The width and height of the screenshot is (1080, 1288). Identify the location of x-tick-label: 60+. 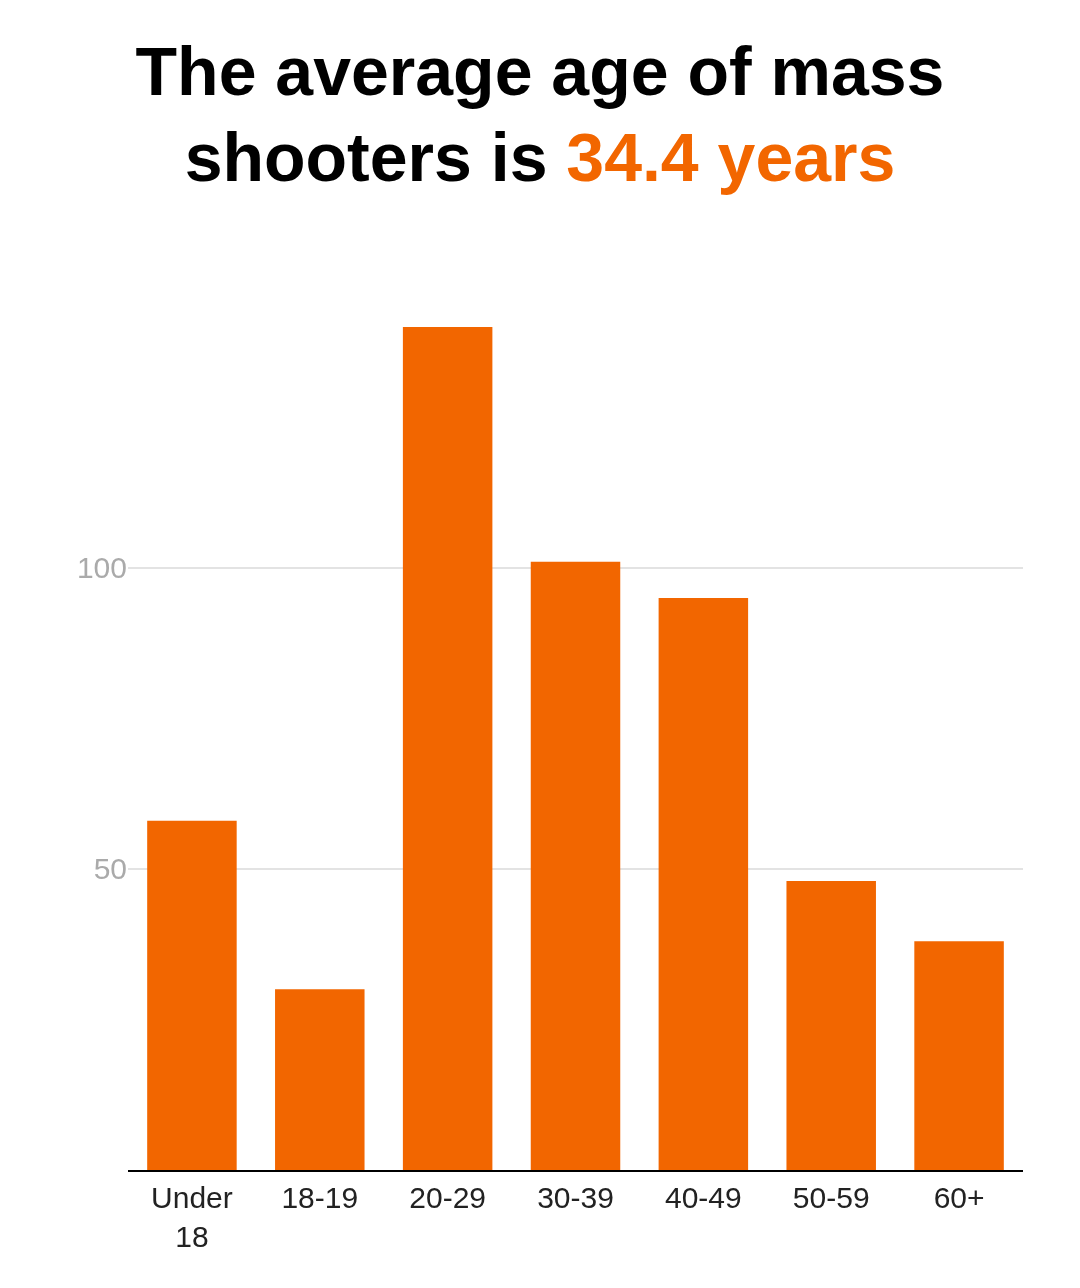
(959, 1197).